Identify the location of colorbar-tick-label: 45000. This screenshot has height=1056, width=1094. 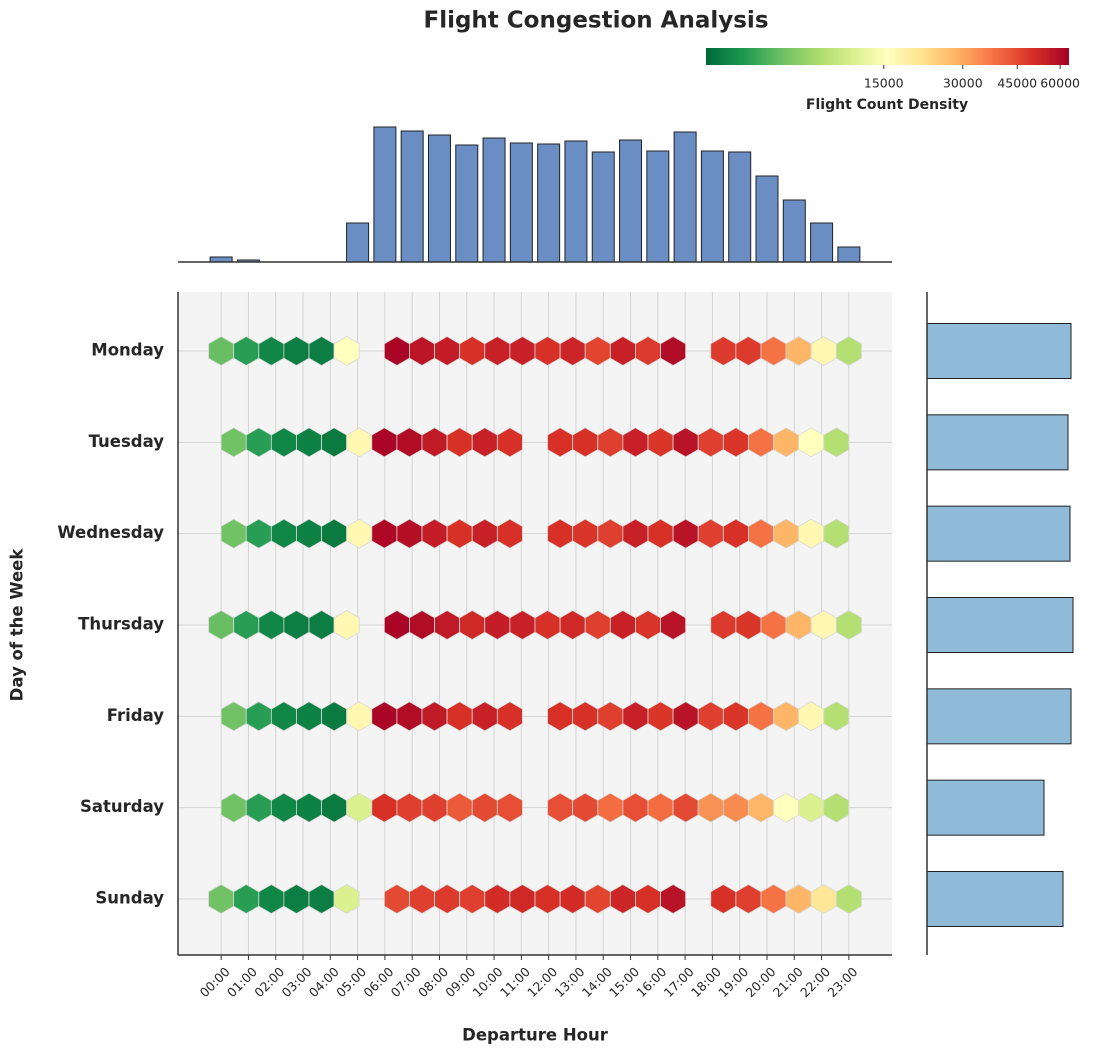
(1017, 83).